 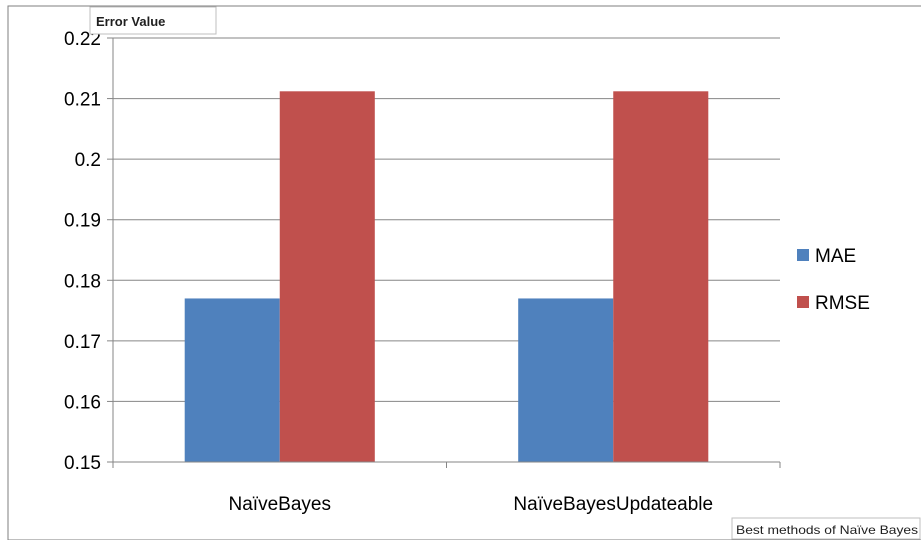 I want to click on y-tick-label: 0.2, so click(x=88, y=160).